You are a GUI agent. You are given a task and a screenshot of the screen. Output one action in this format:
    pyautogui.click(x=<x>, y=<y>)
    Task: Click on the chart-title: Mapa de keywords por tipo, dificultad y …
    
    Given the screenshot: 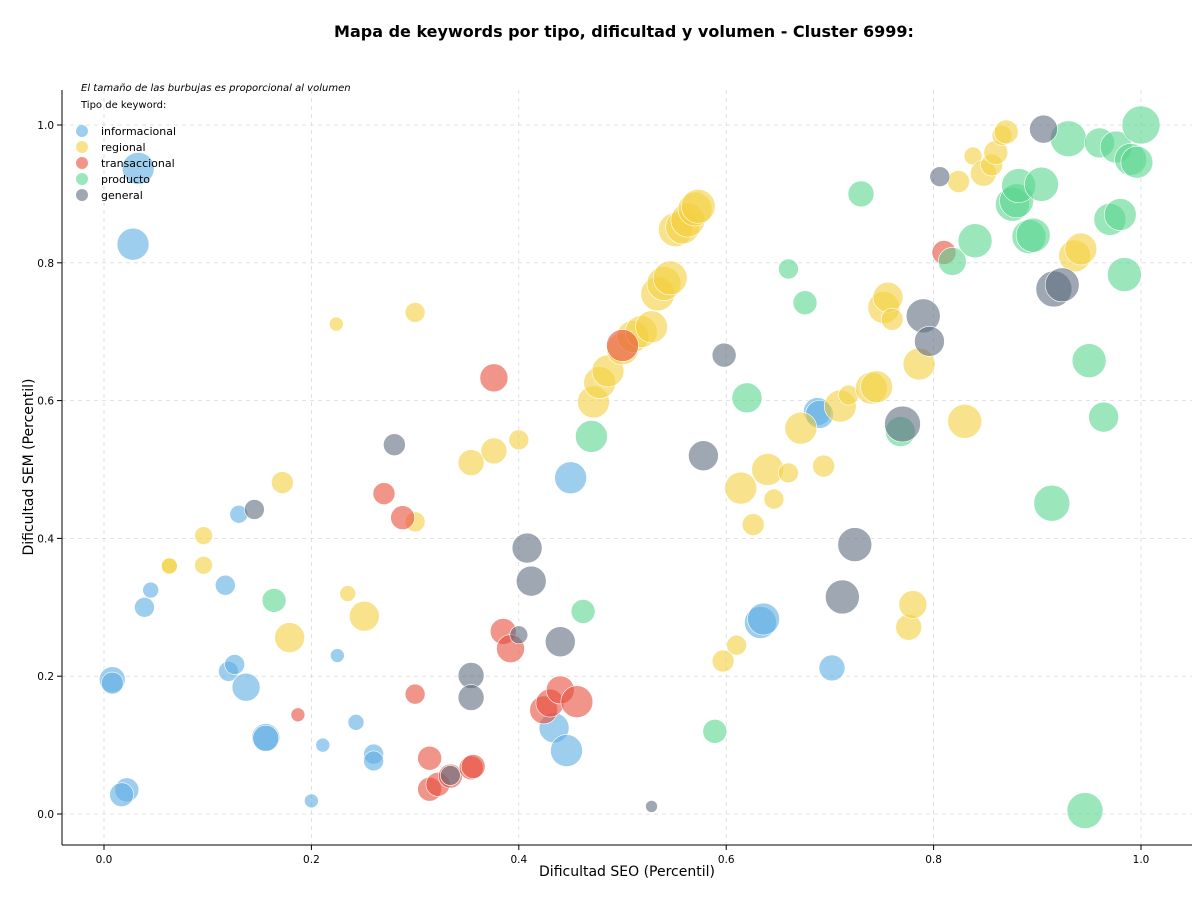 What is the action you would take?
    pyautogui.click(x=624, y=31)
    